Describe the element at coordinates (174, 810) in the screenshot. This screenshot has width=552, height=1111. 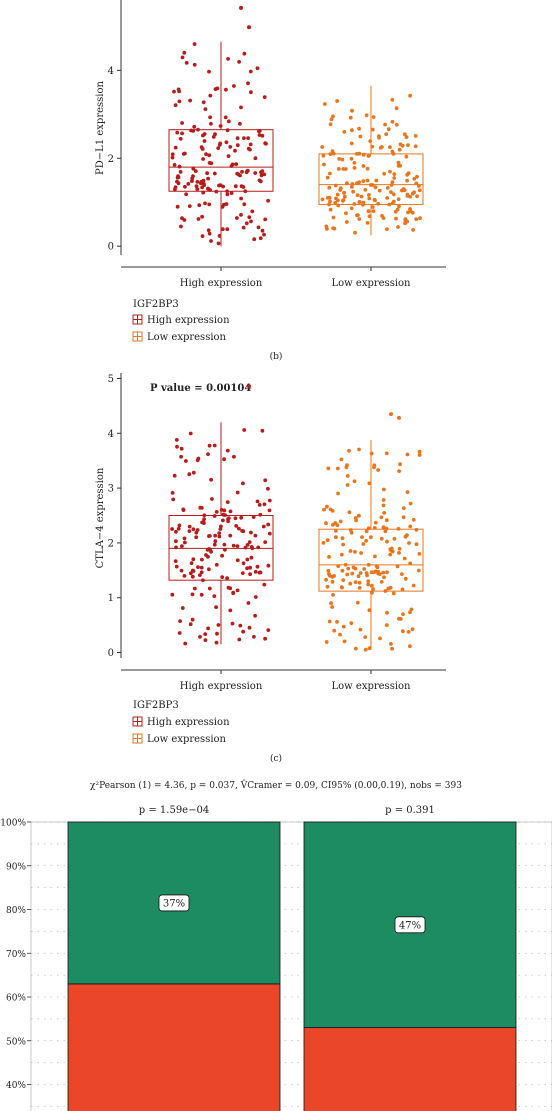
I see `bar-1-p-value: p = 1.59e−04` at that location.